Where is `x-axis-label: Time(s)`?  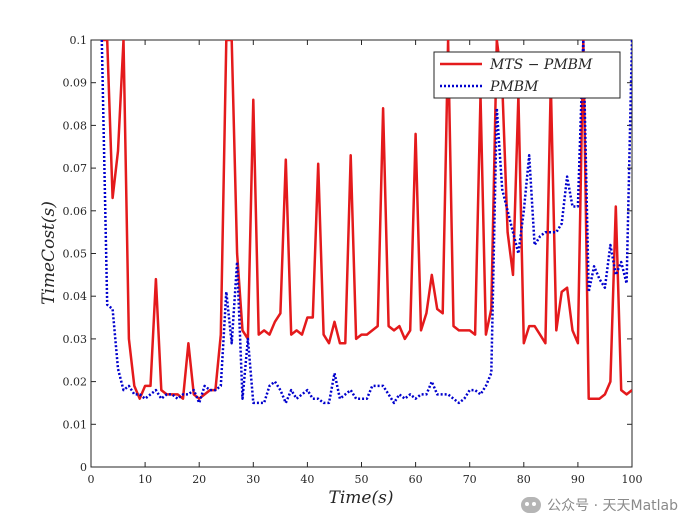 x-axis-label: Time(s) is located at coordinates (361, 498).